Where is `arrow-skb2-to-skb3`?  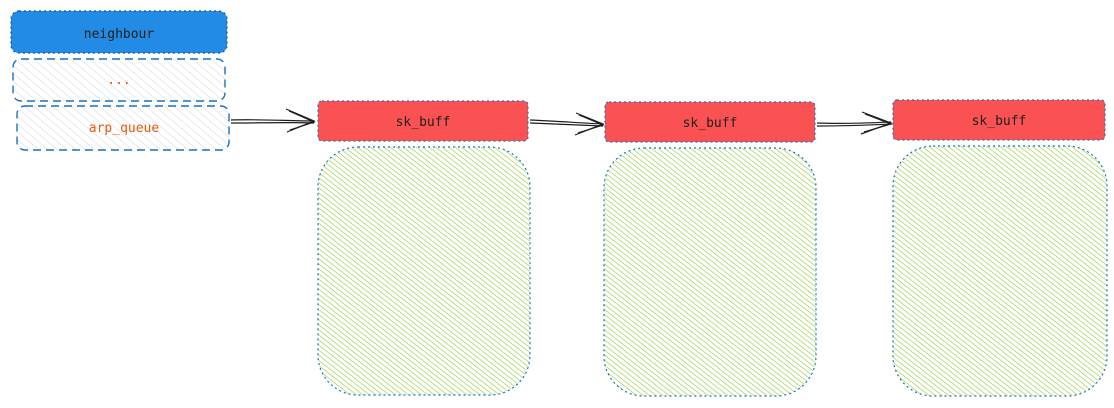 arrow-skb2-to-skb3 is located at coordinates (854, 123).